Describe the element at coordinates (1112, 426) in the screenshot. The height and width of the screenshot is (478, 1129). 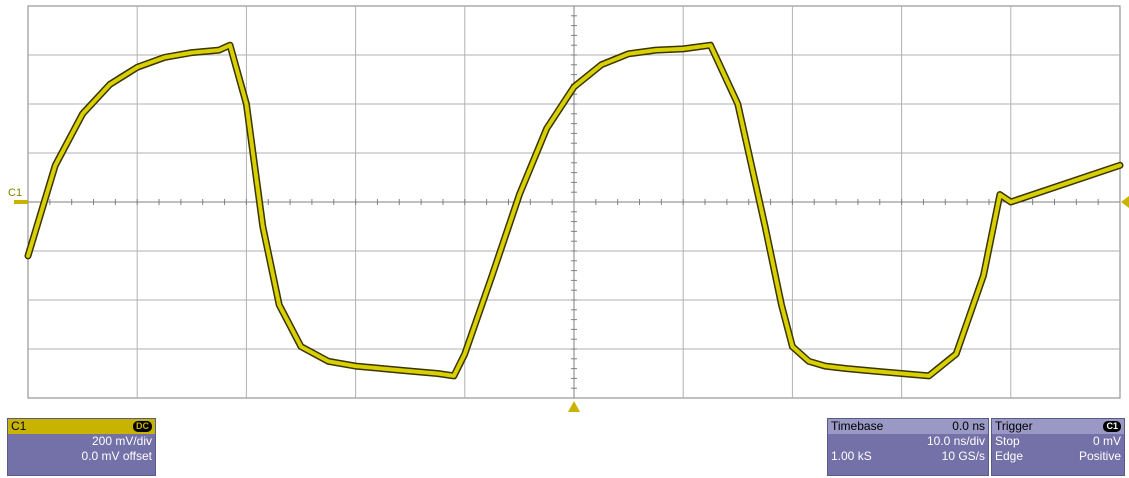
I see `trigger-source-badge: C1` at that location.